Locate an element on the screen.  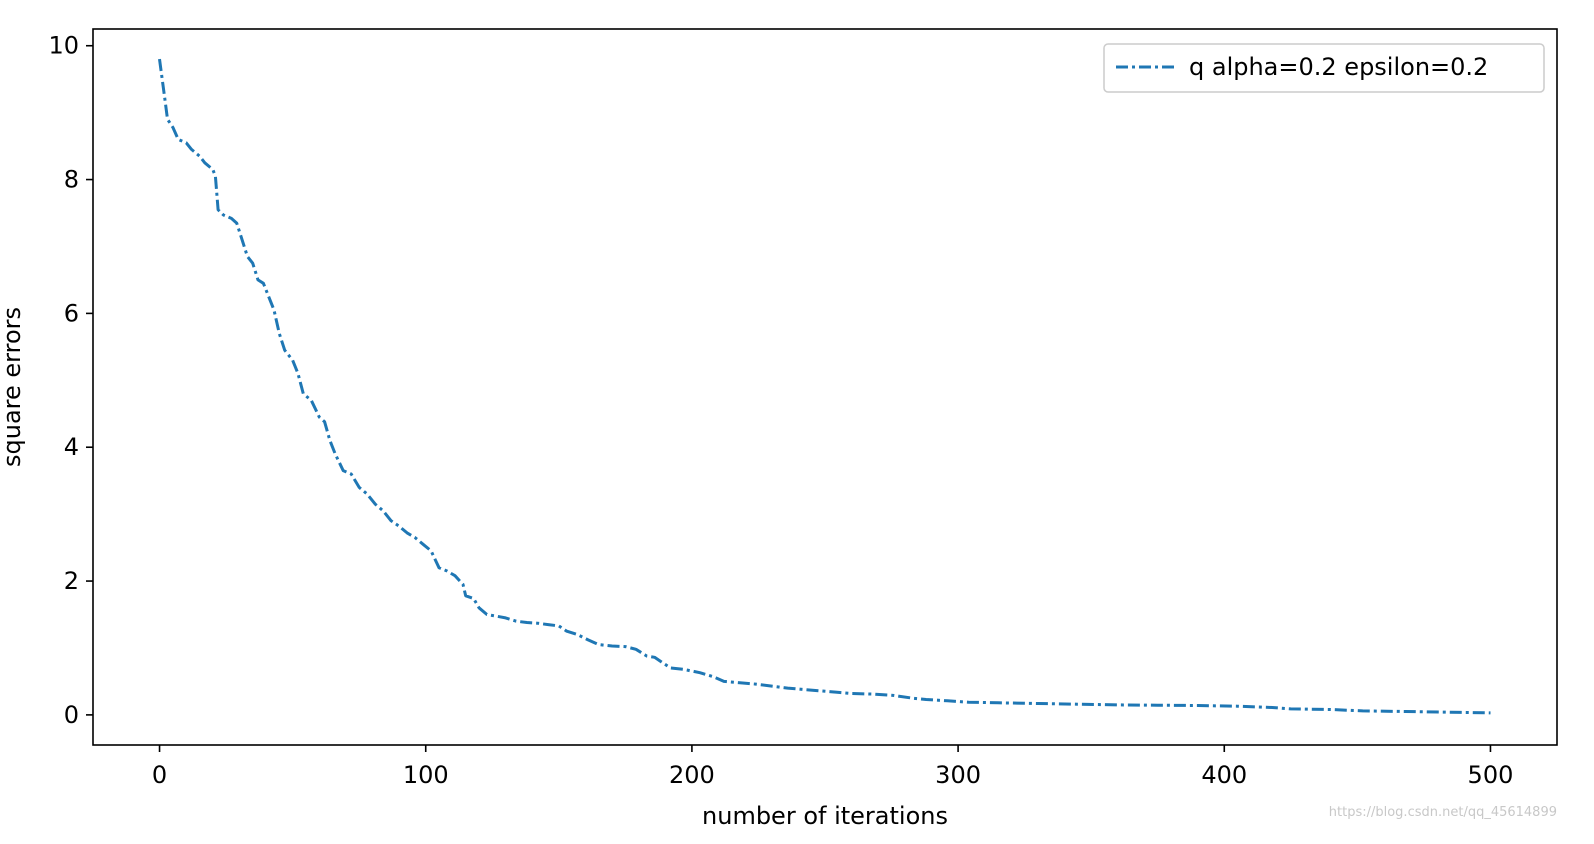
legend-box is located at coordinates (1324, 68).